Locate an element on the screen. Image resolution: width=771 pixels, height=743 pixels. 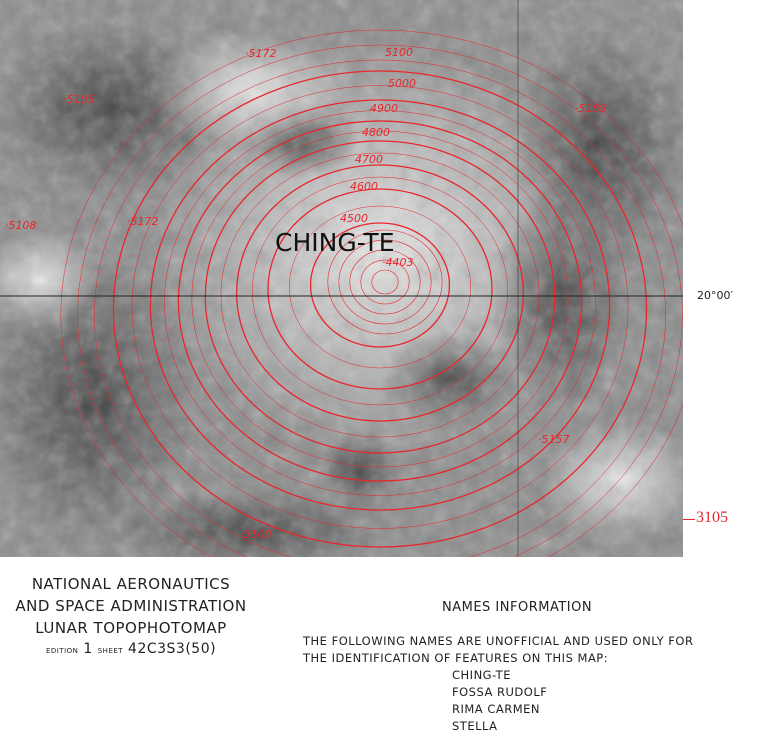
grid-tick is located at coordinates (689, 519).